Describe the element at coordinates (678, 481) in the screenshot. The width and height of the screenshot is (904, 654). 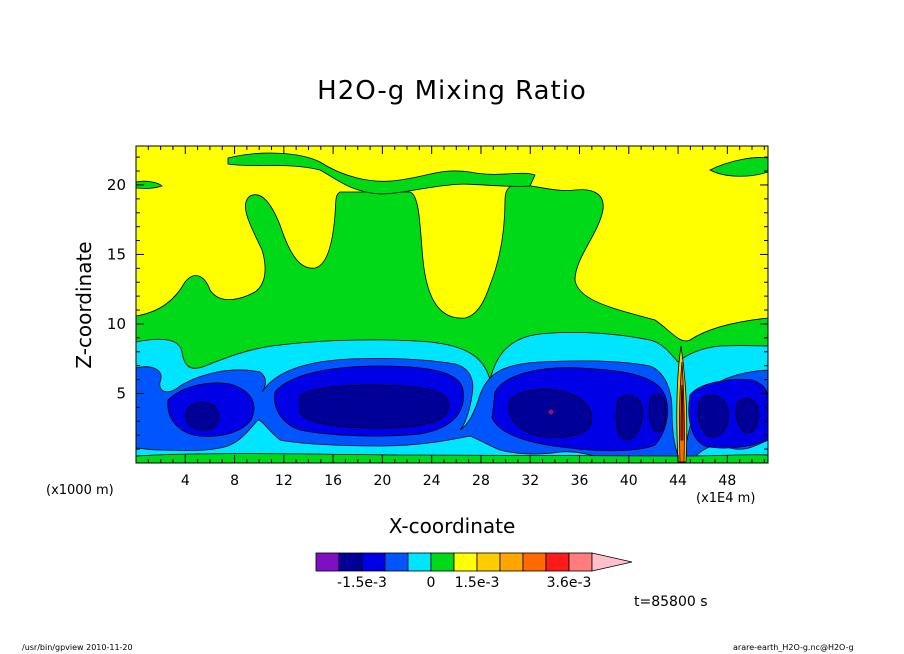
I see `x-tick-label: 44` at that location.